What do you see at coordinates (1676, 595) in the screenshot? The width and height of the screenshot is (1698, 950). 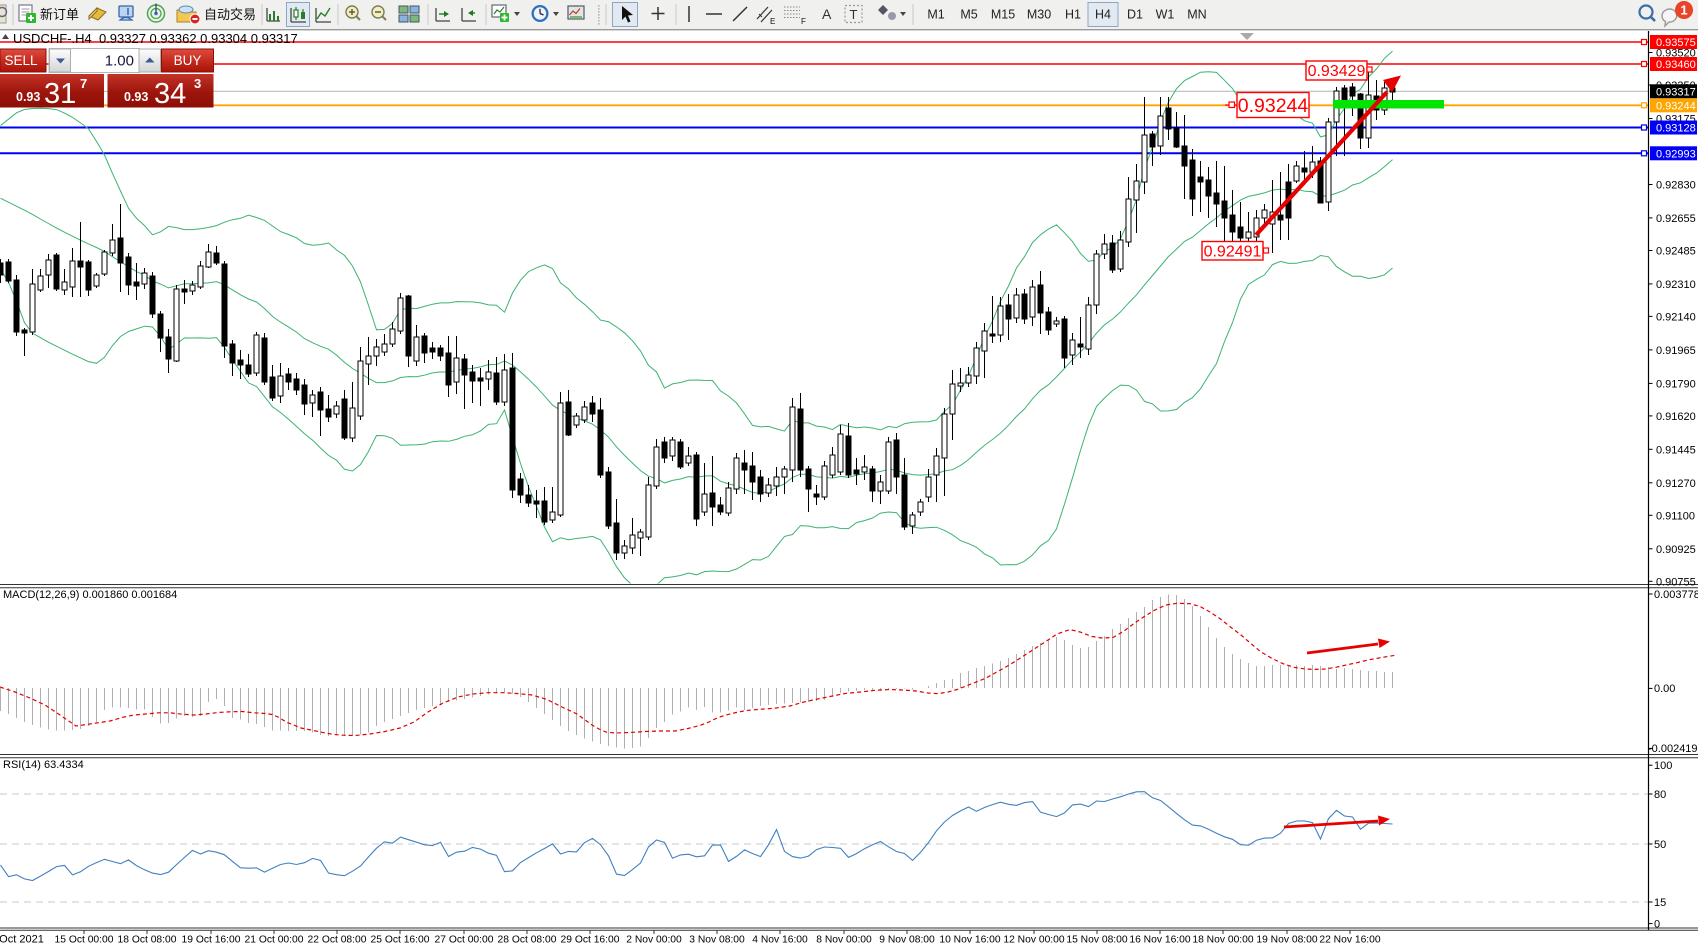 I see `svg-text: 0.003778` at bounding box center [1676, 595].